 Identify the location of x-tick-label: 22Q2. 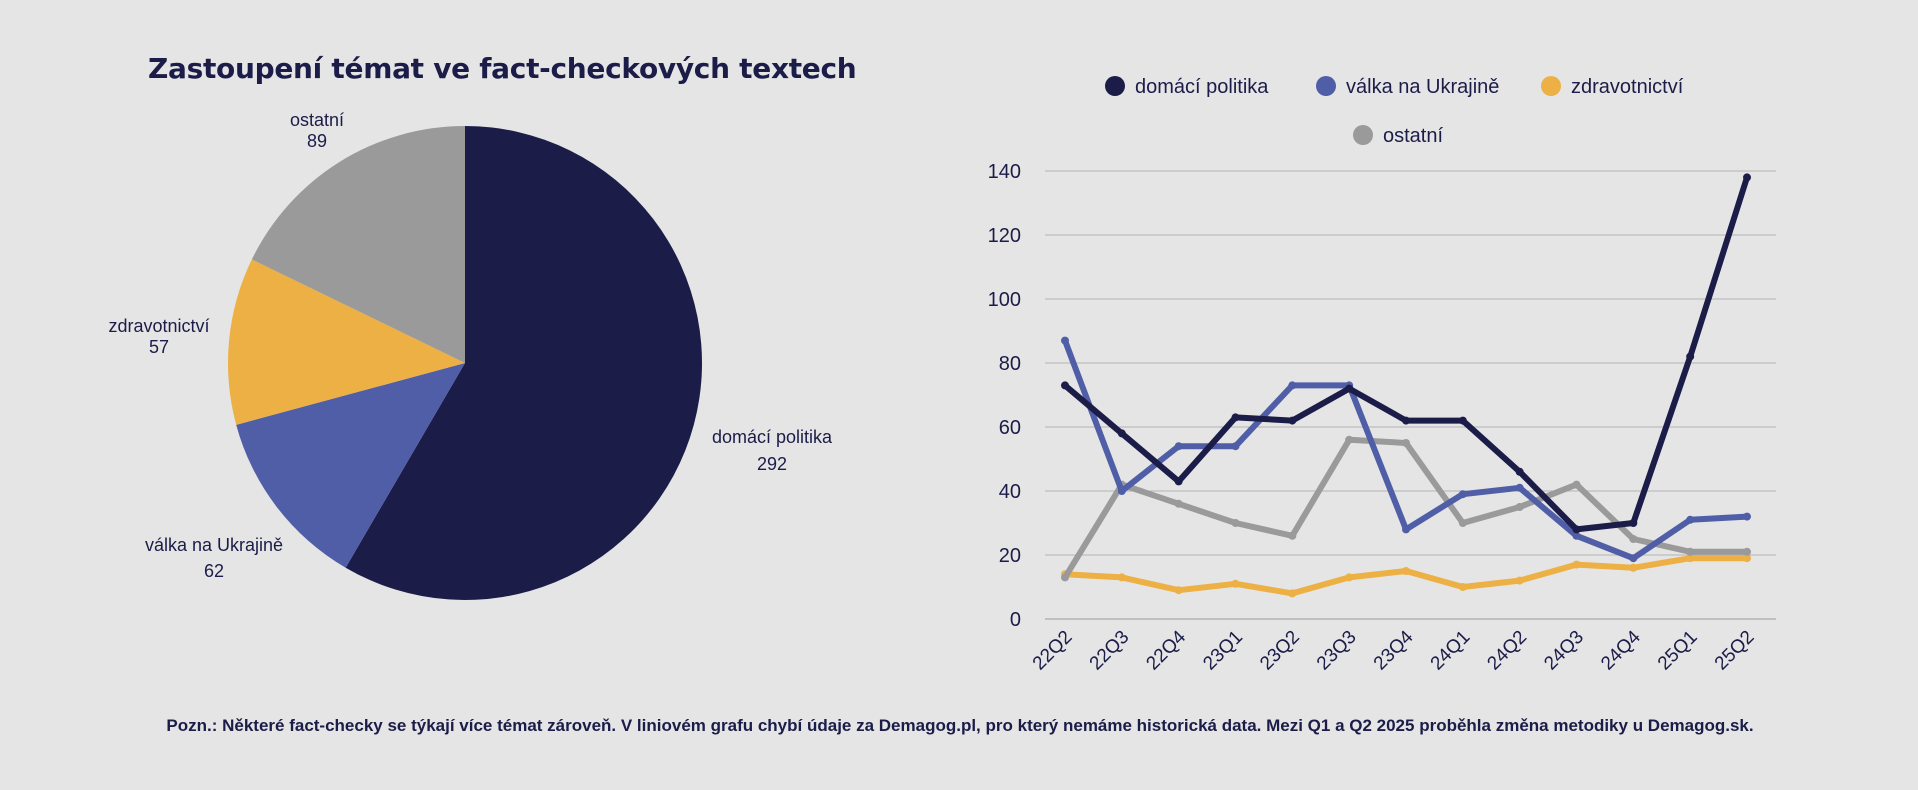
(1053, 651).